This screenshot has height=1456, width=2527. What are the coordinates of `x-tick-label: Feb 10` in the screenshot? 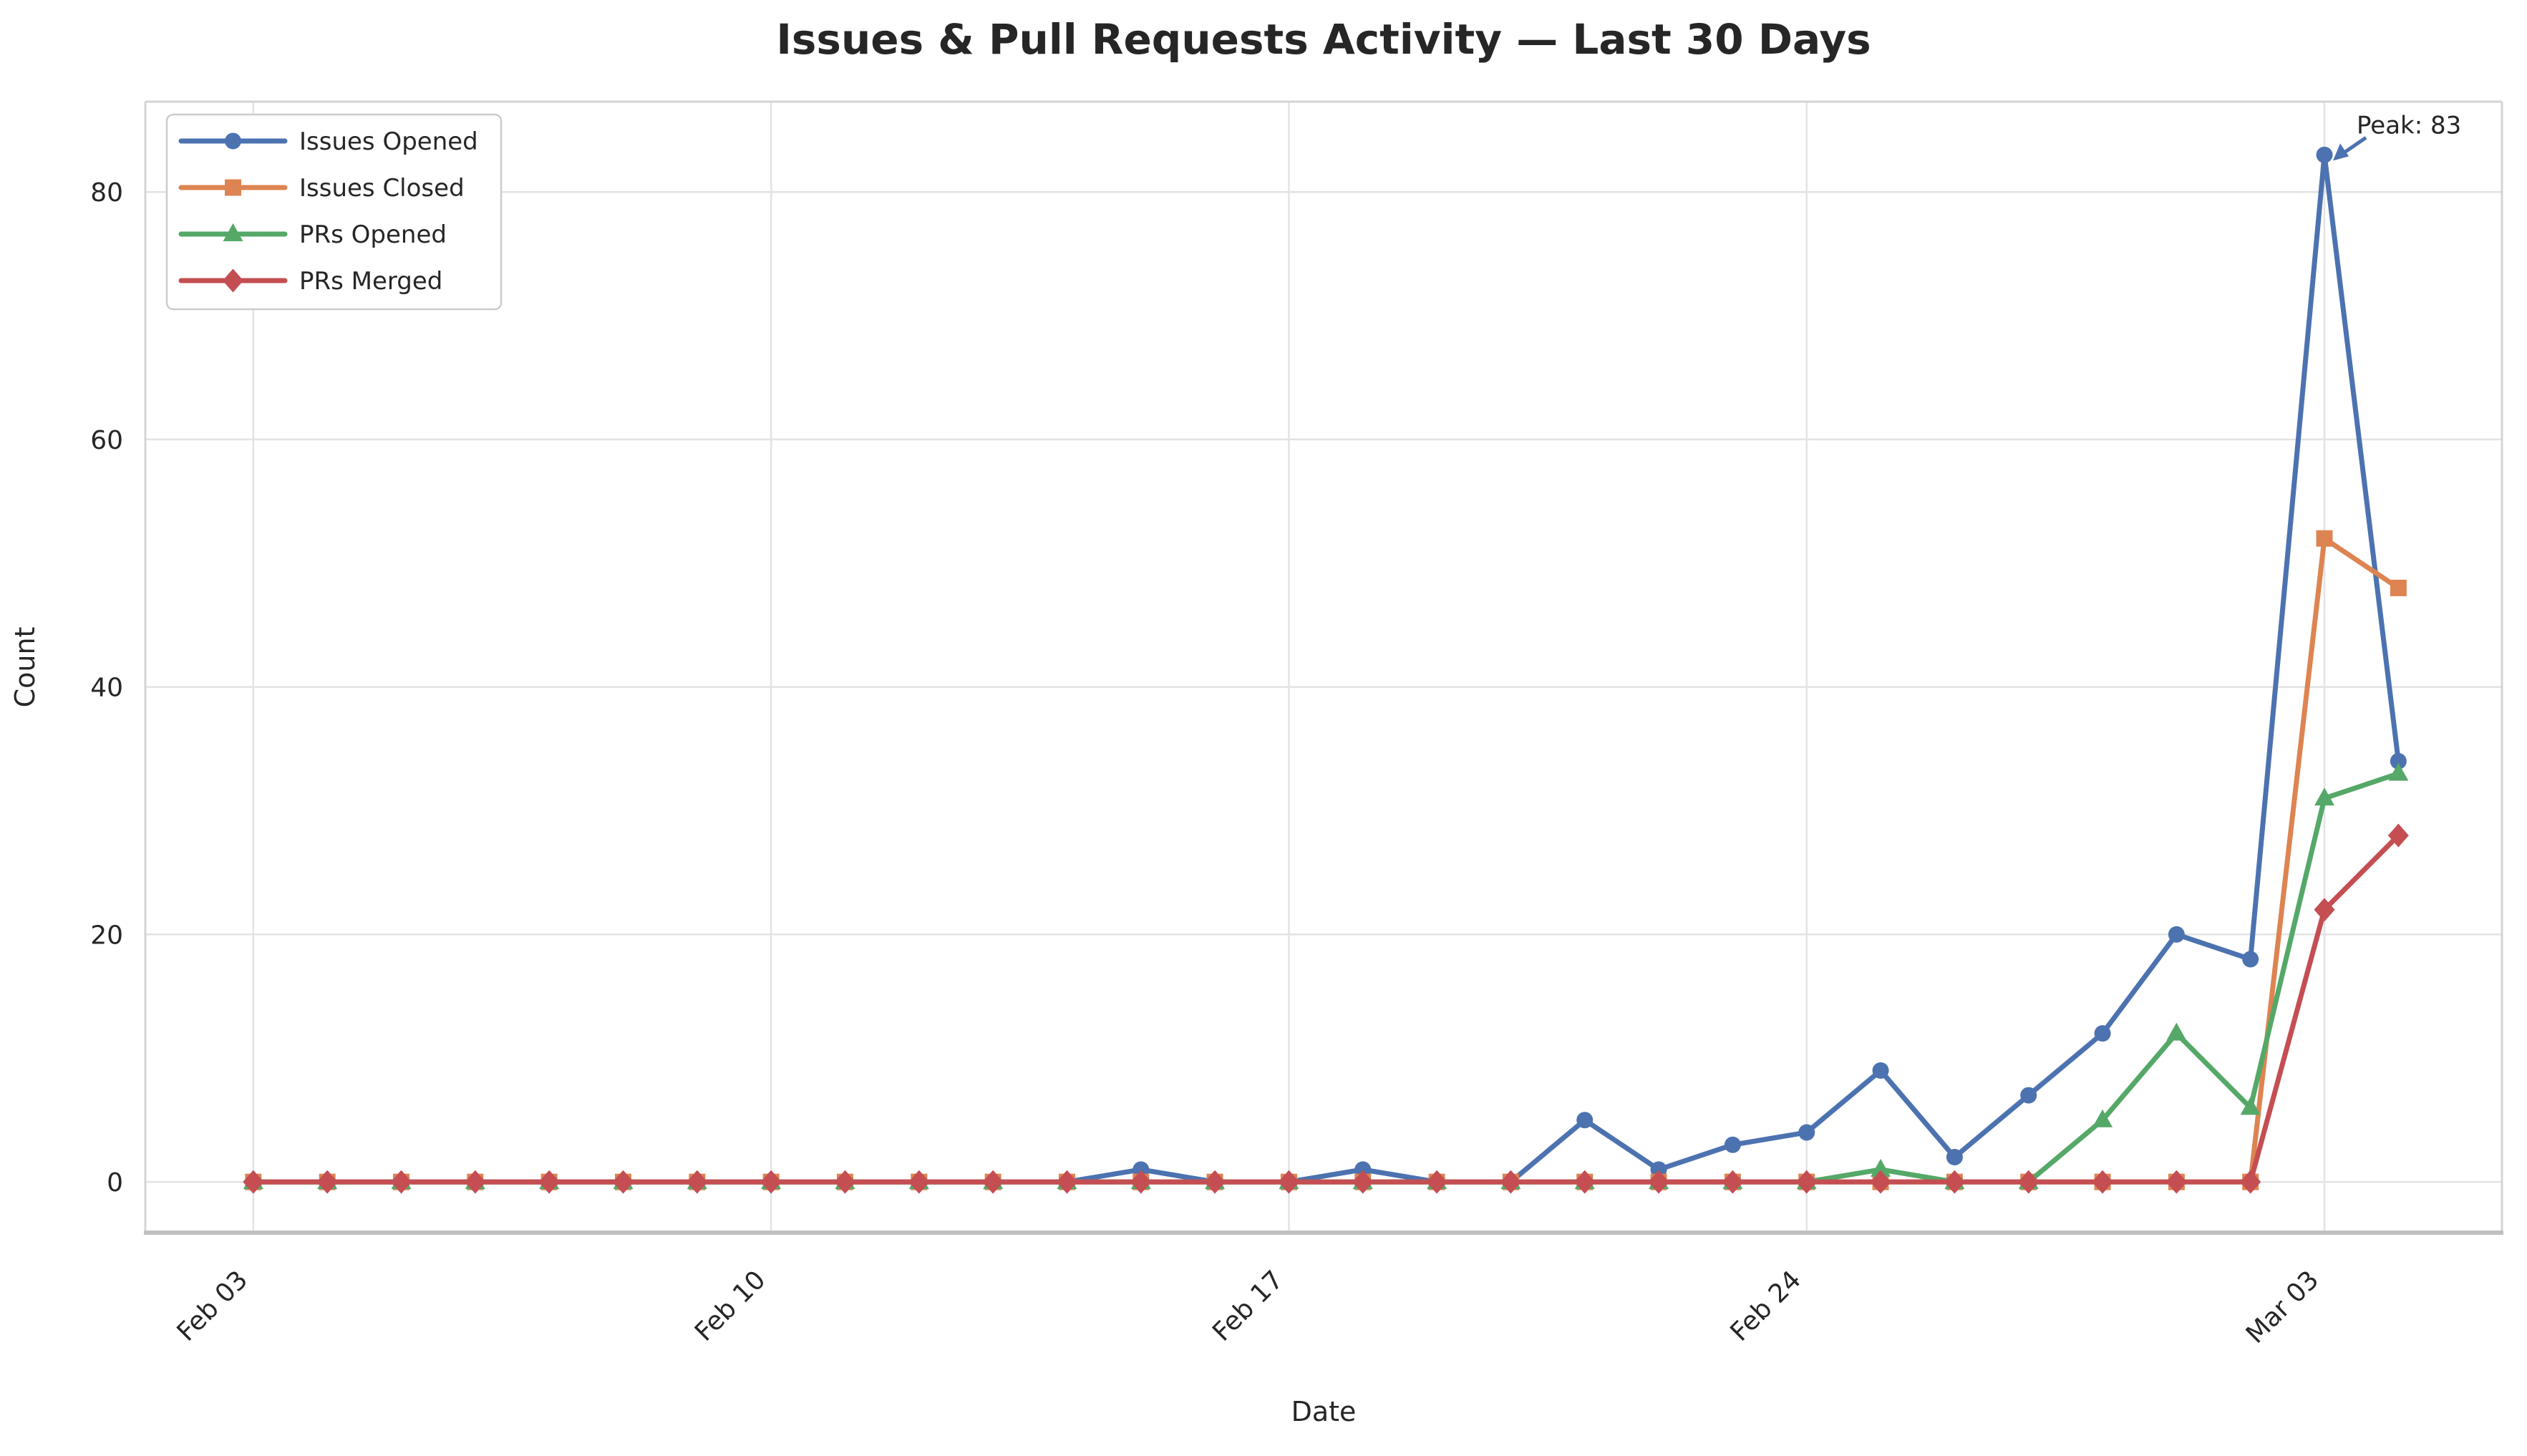 It's located at (730, 1306).